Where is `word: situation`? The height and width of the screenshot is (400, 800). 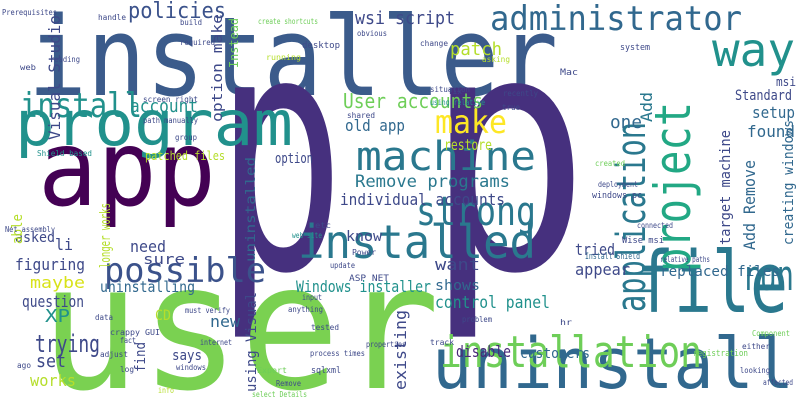 word: situation is located at coordinates (450, 89).